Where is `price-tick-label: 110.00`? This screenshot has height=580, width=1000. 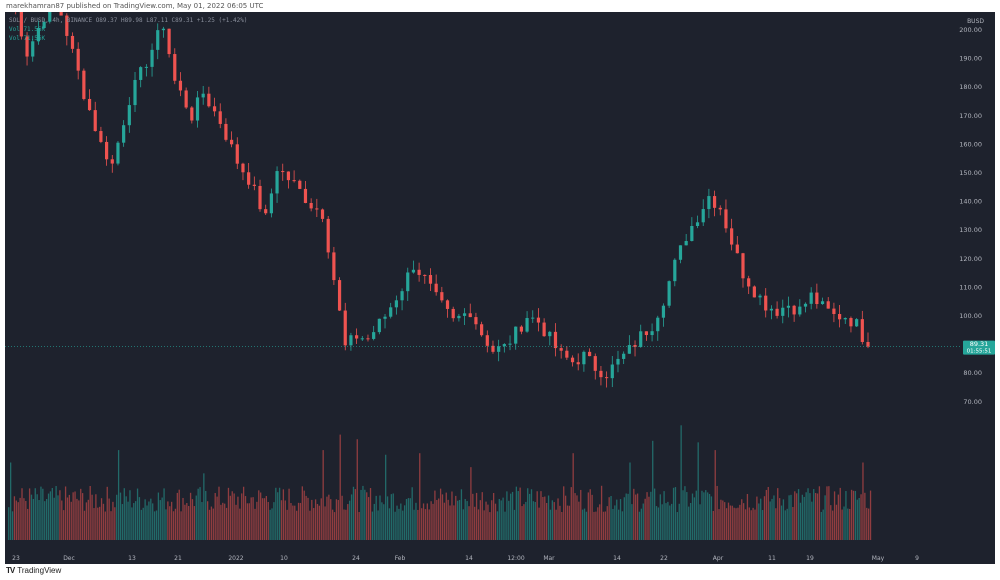
price-tick-label: 110.00 is located at coordinates (970, 287).